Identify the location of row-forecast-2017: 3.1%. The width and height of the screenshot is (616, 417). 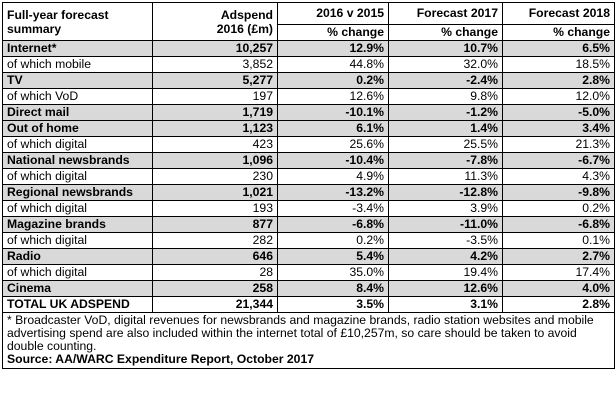
(445, 304).